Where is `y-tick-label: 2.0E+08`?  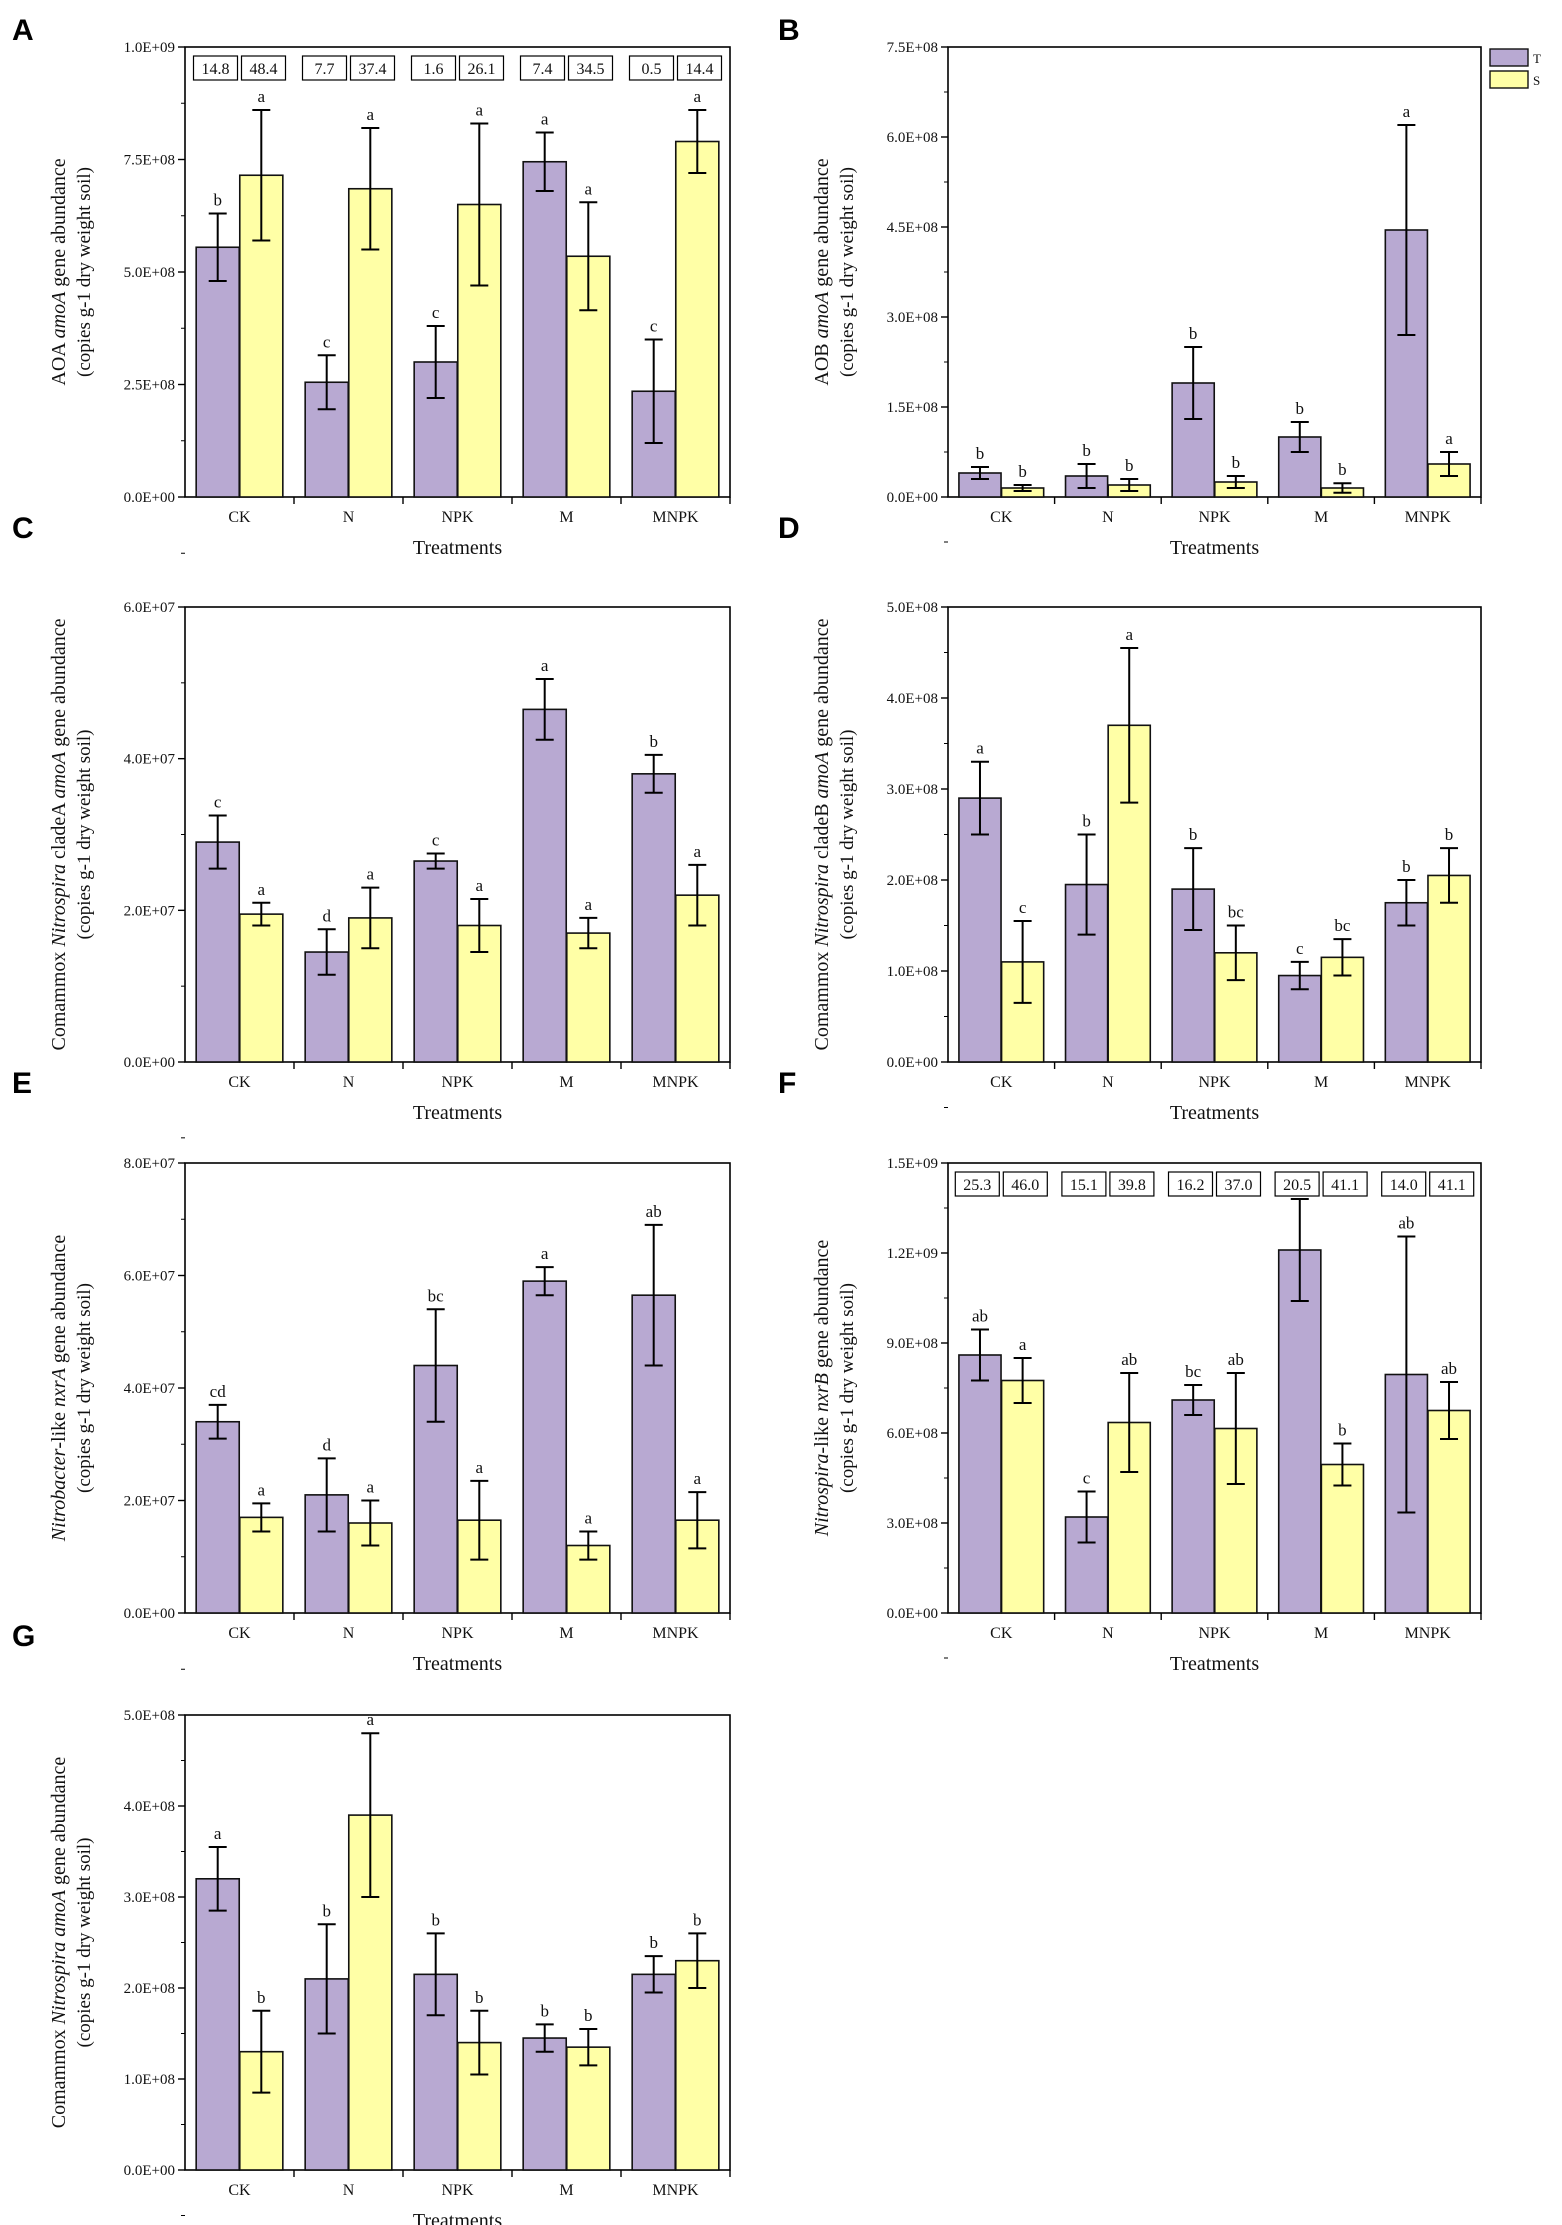 y-tick-label: 2.0E+08 is located at coordinates (149, 1989).